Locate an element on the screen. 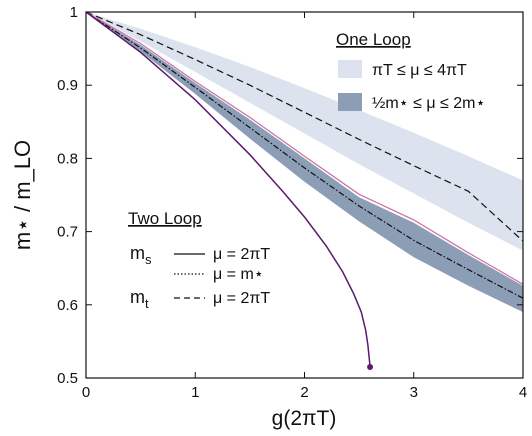 The image size is (532, 436). x-tick-label: 4 is located at coordinates (523, 392).